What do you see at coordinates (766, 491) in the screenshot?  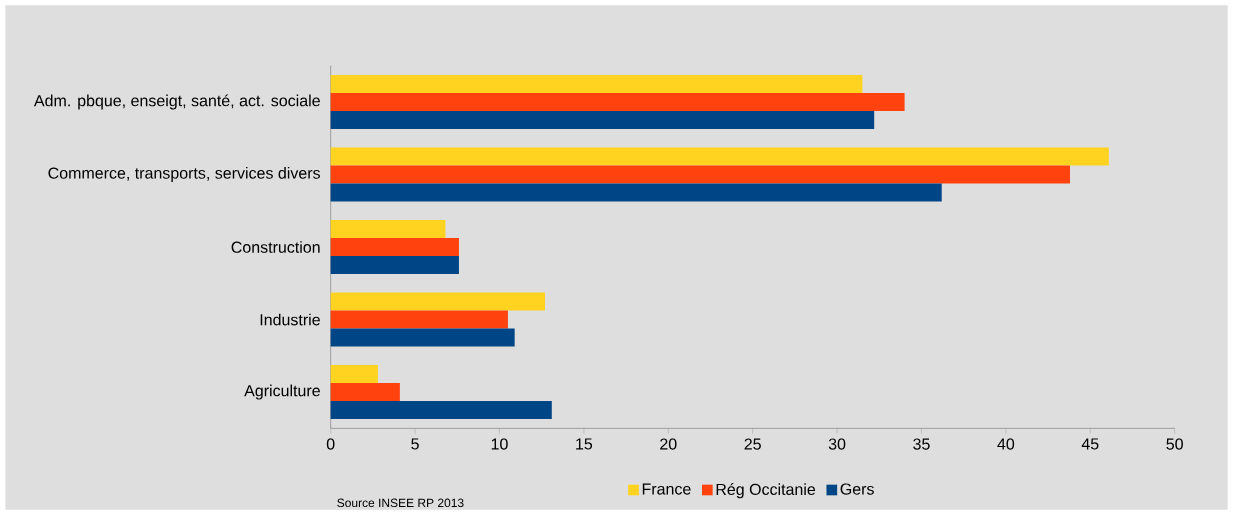 I see `legend-label: Rég Occitanie` at bounding box center [766, 491].